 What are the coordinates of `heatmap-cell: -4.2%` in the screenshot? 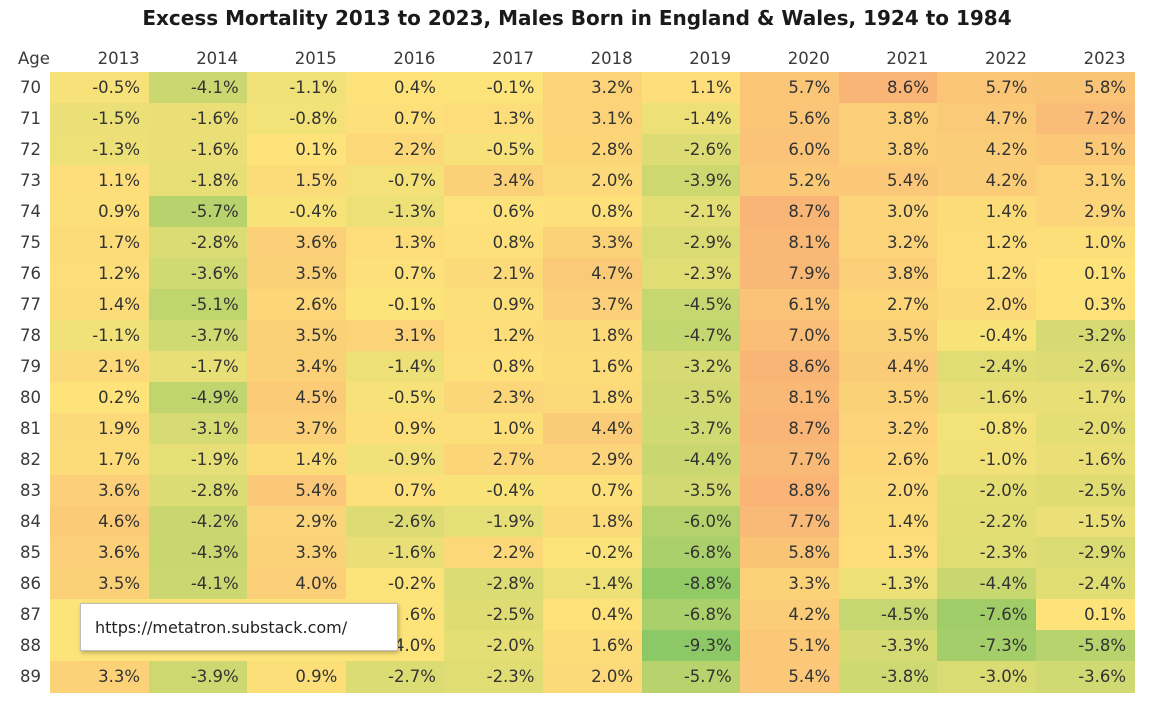 It's located at (198, 522).